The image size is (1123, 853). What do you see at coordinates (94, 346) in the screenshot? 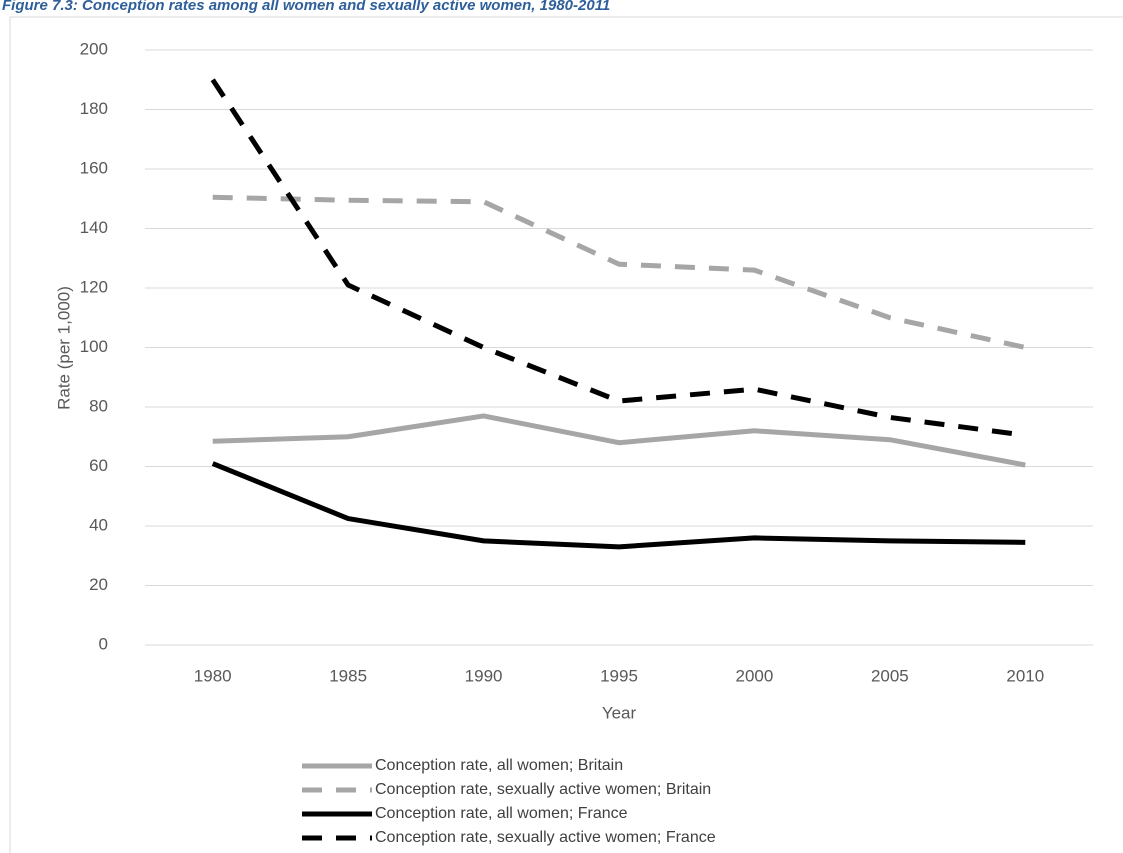
I see `y-tick-label: 100` at bounding box center [94, 346].